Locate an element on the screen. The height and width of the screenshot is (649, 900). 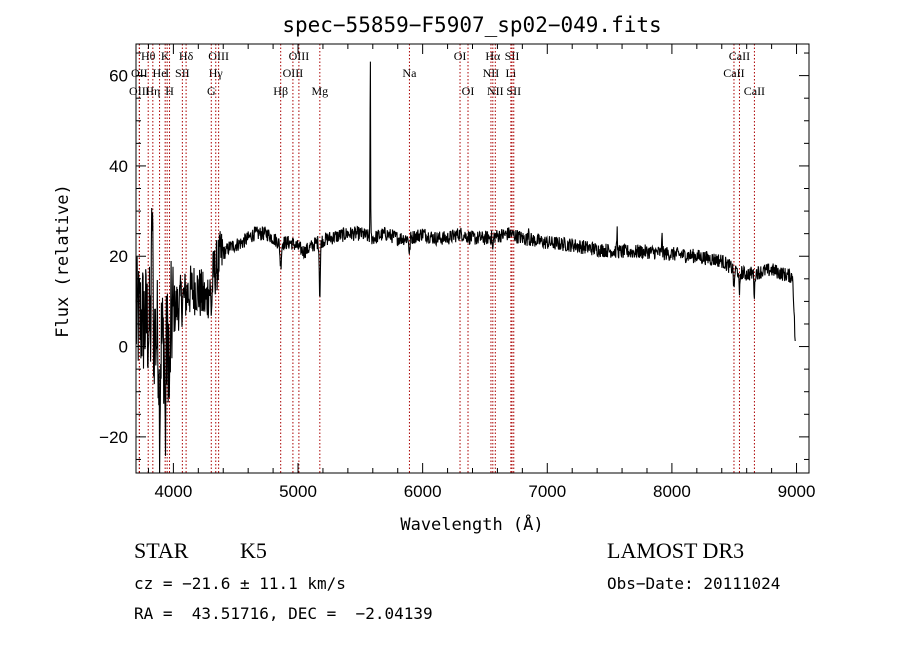
sky-coordinates: RA = 43.51716, DEC = −2.04139 is located at coordinates (283, 613).